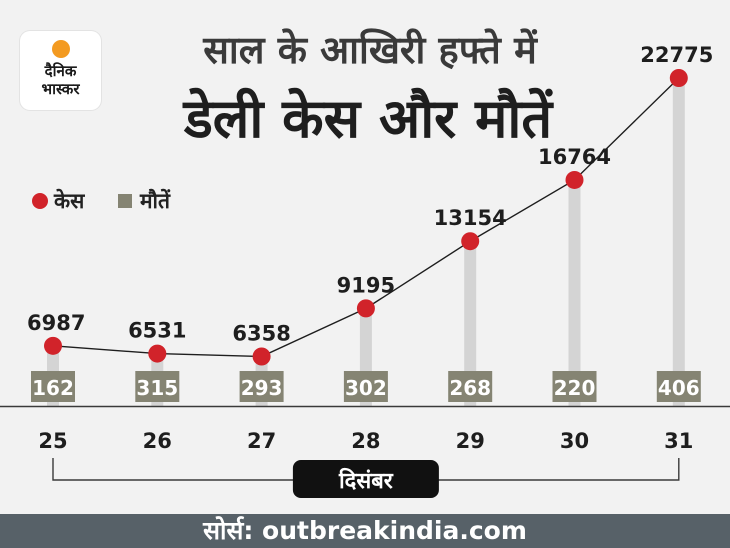 The height and width of the screenshot is (548, 730). What do you see at coordinates (678, 441) in the screenshot?
I see `x-tick-label: 31` at bounding box center [678, 441].